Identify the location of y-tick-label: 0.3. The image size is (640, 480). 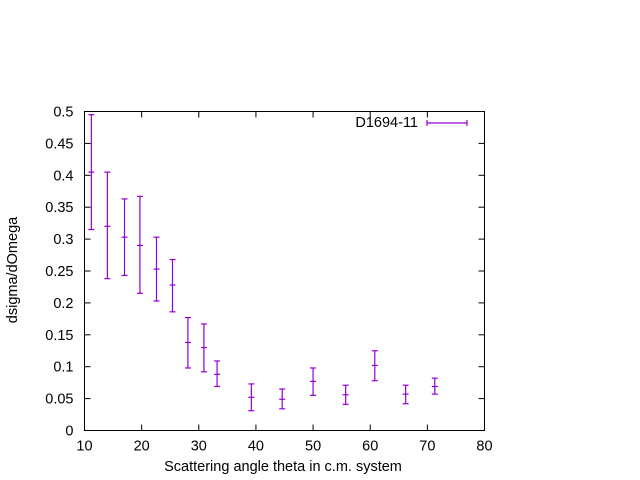
(63, 240).